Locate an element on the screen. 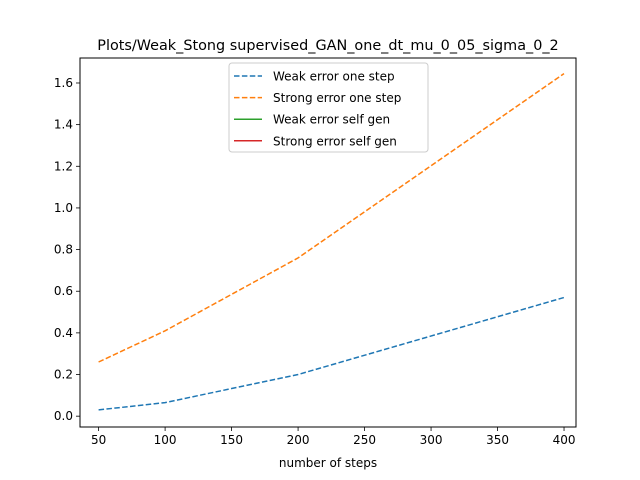  x-axis-label: number of steps is located at coordinates (328, 463).